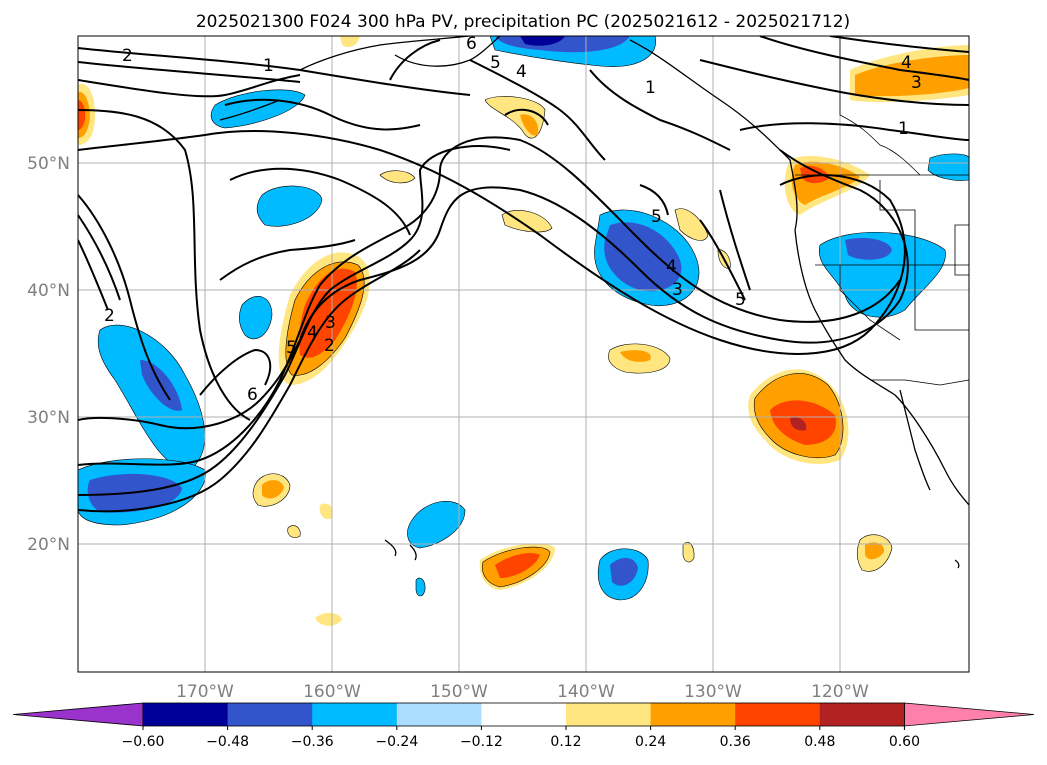 The image size is (1047, 765). Describe the element at coordinates (48, 354) in the screenshot. I see `latitude-labels: 50°N 40°N 30°N 20°N` at that location.